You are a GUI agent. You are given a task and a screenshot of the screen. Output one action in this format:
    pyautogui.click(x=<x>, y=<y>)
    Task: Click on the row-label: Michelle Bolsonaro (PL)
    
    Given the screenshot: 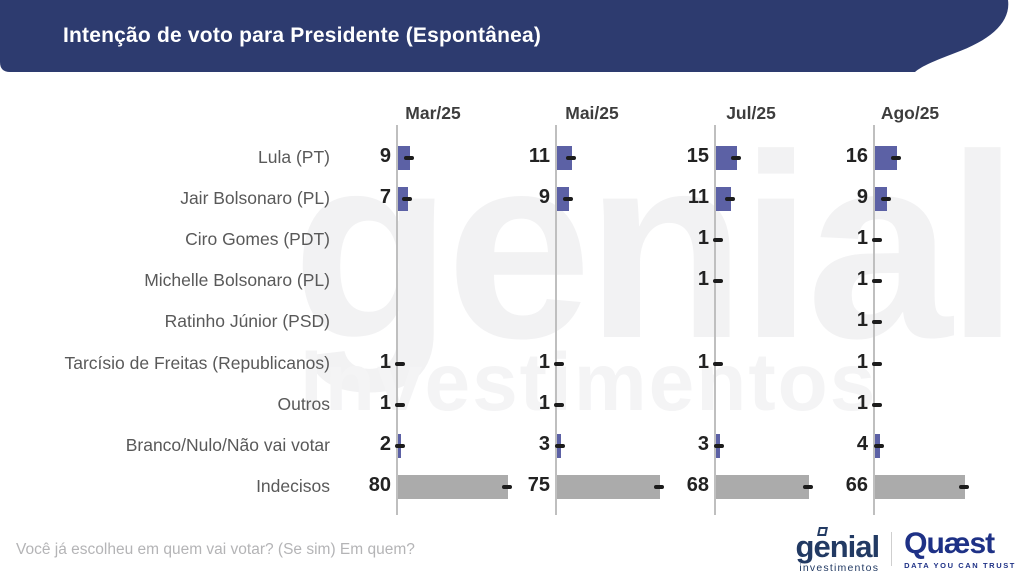 What is the action you would take?
    pyautogui.click(x=237, y=280)
    